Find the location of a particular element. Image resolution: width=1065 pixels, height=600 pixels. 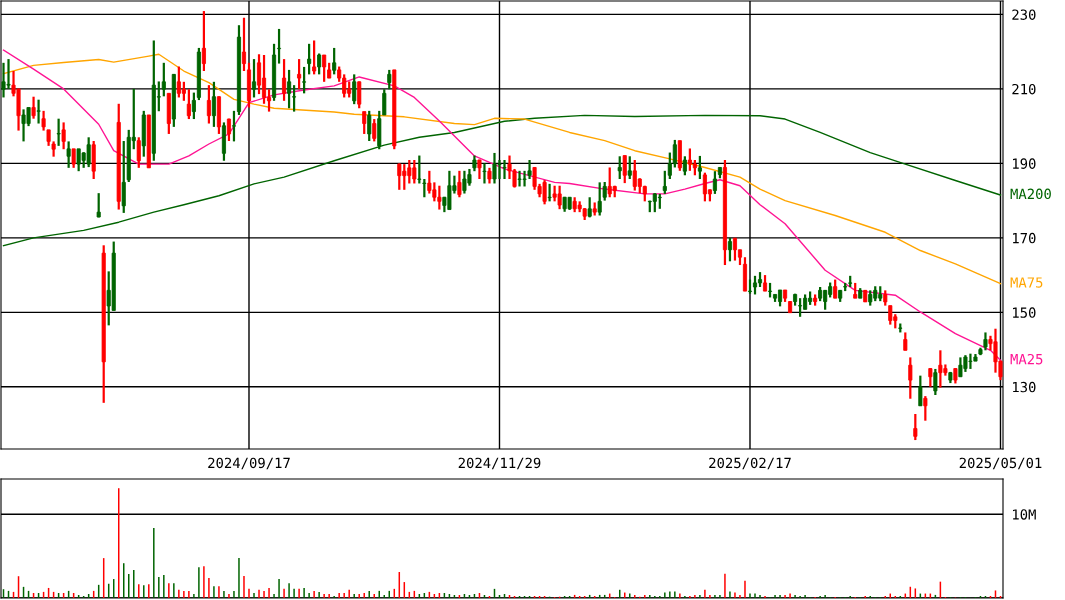

x-tick-label: 2025/02/17 is located at coordinates (750, 463).